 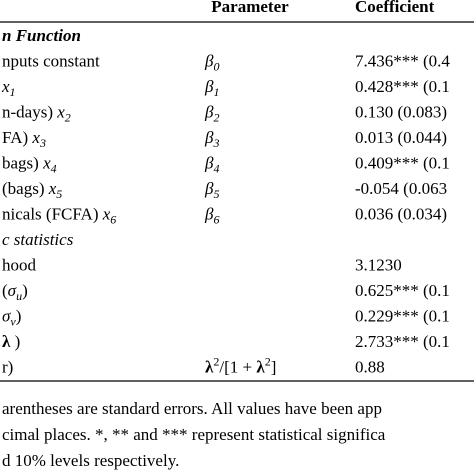 I want to click on row-label: FA) x3​, so click(x=24, y=139).